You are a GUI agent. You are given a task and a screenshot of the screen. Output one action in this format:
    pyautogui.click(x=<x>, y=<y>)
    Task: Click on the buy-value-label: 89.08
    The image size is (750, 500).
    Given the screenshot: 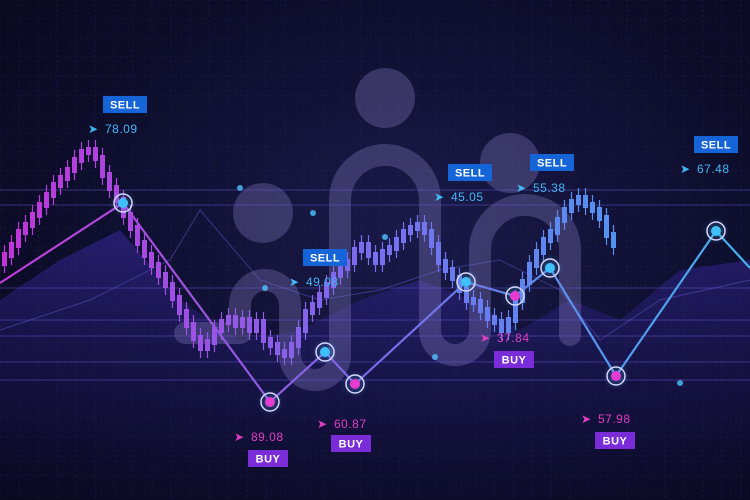 What is the action you would take?
    pyautogui.click(x=267, y=437)
    